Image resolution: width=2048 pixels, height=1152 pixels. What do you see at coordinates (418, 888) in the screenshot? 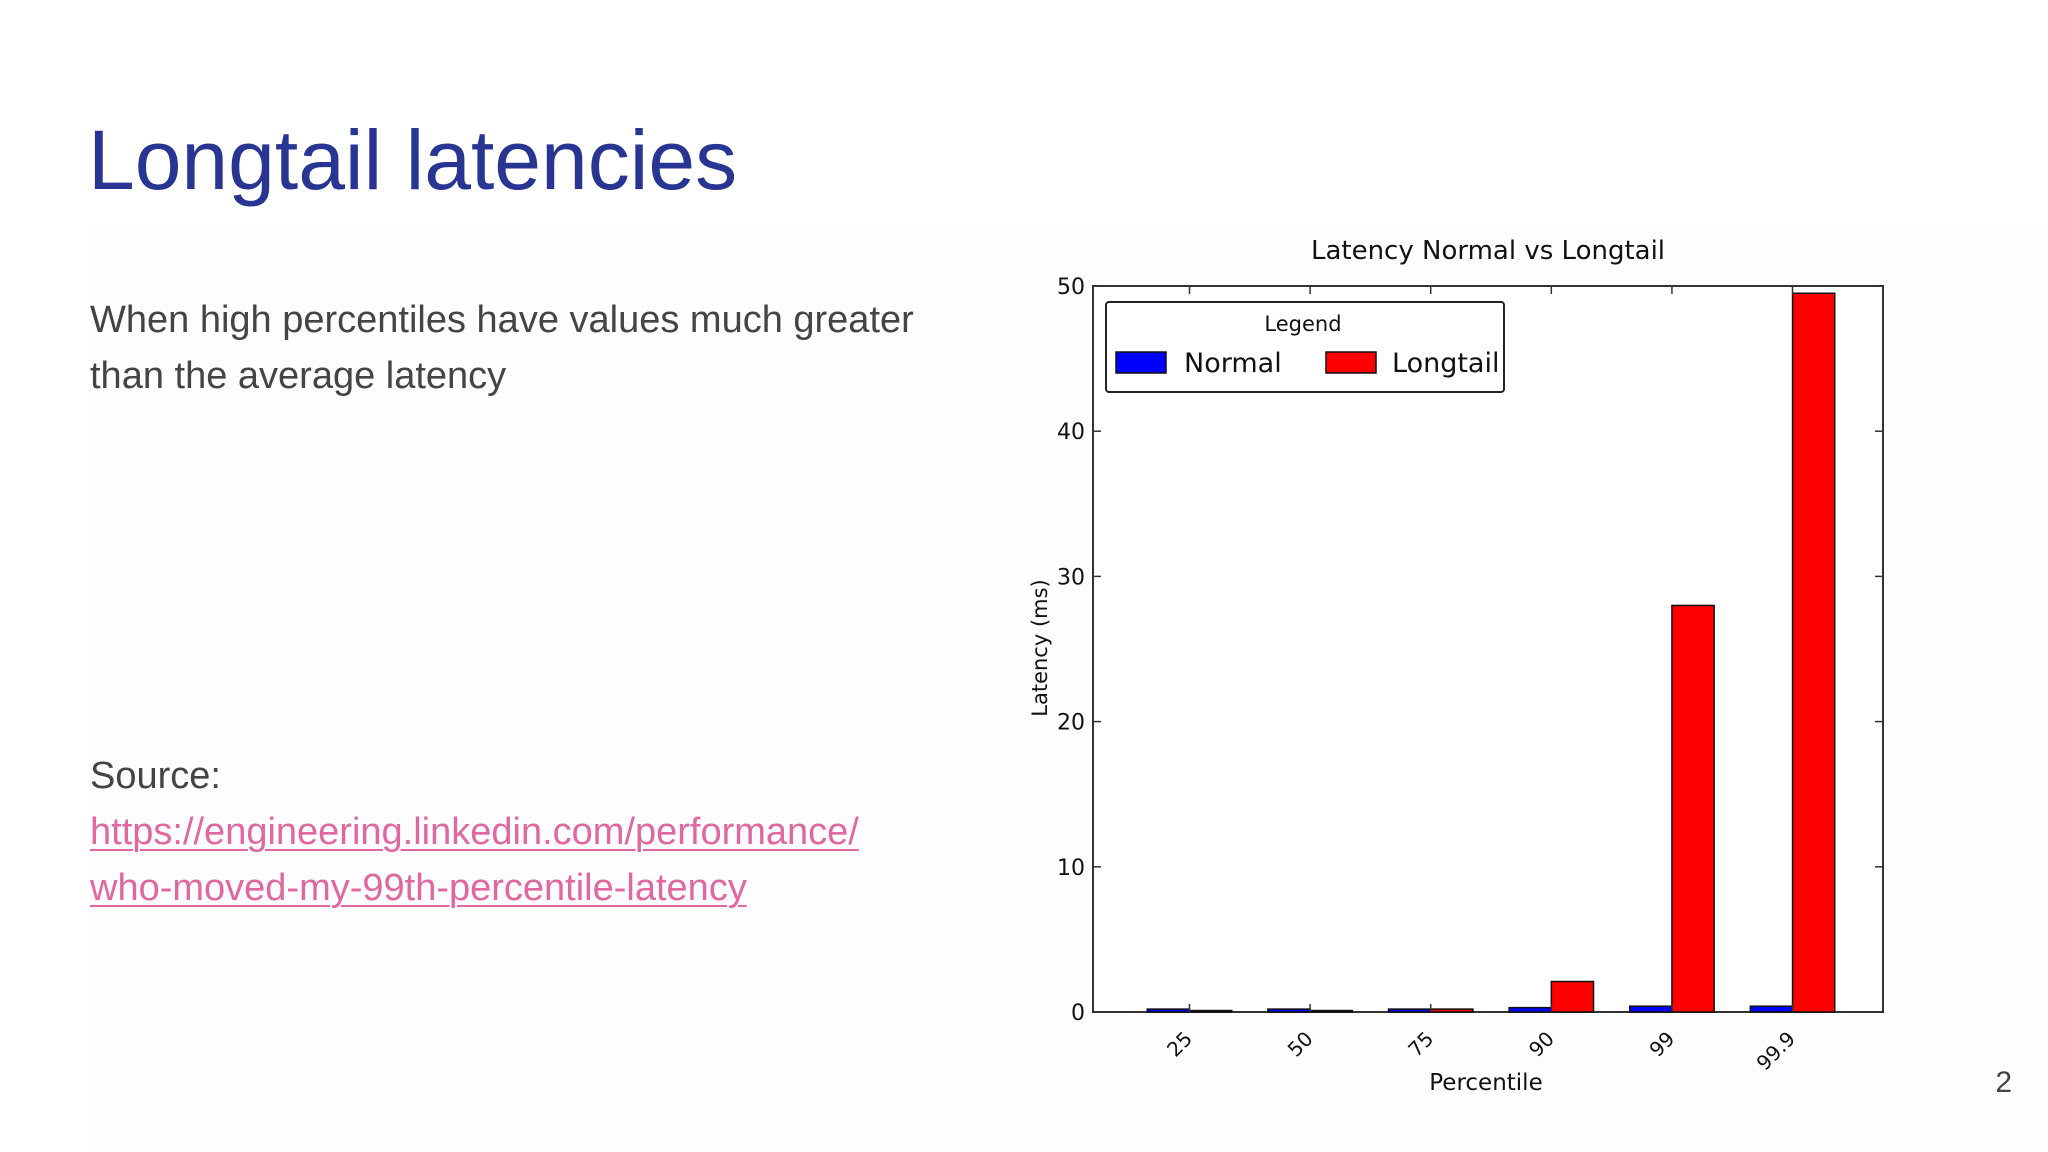
I see `source-url-line-2: who-moved-my-99th-percentile-latency` at bounding box center [418, 888].